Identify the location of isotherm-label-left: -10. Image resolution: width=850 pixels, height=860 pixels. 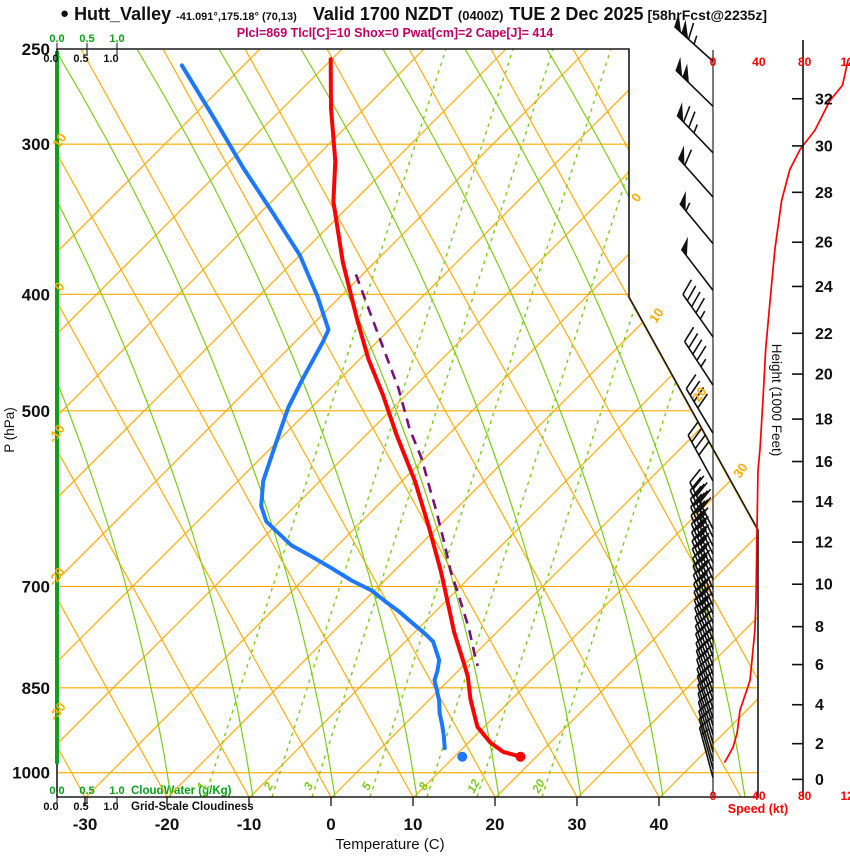
(56, 433).